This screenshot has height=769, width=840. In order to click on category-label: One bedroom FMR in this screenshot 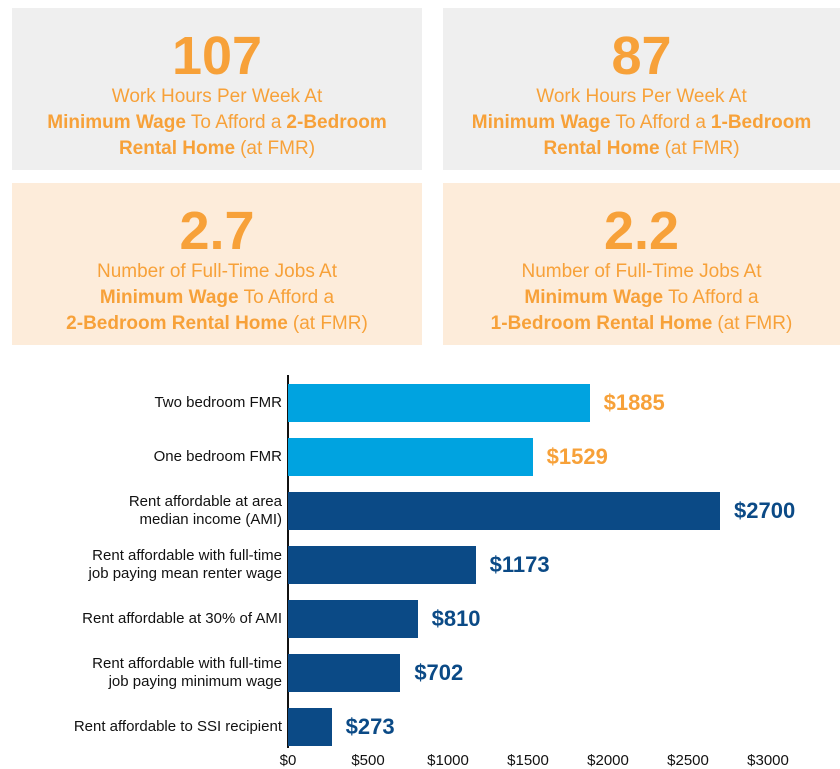, I will do `click(217, 456)`.